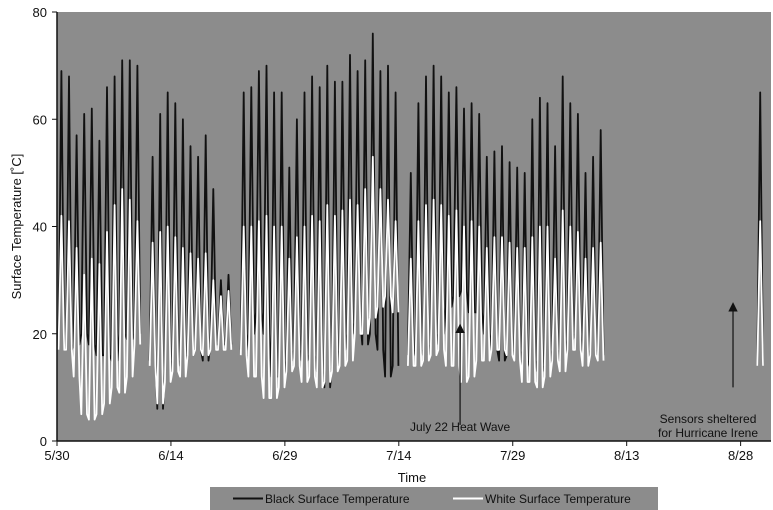 This screenshot has width=773, height=510. What do you see at coordinates (337, 499) in the screenshot?
I see `legend-label: Black Surface Temperature` at bounding box center [337, 499].